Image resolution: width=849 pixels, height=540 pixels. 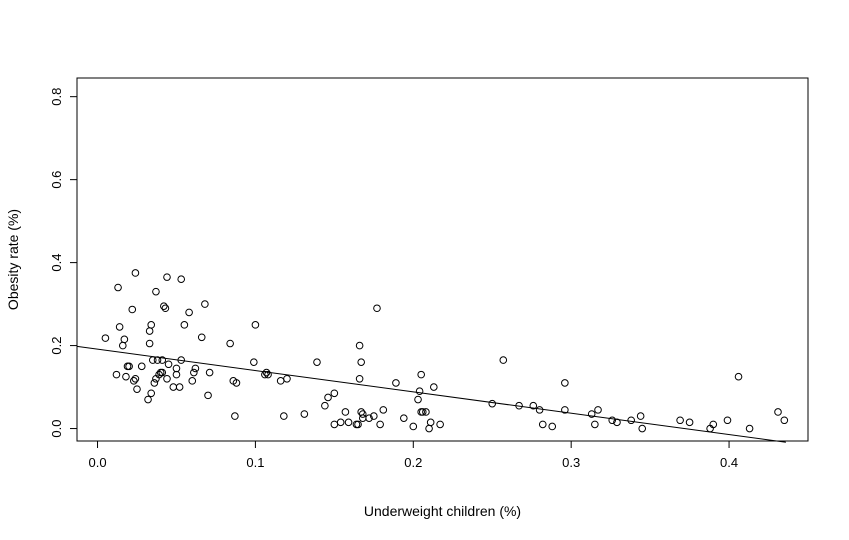 I want to click on y-axis: 0.0 0.2 0.4 0.6 0.8, so click(x=63, y=263).